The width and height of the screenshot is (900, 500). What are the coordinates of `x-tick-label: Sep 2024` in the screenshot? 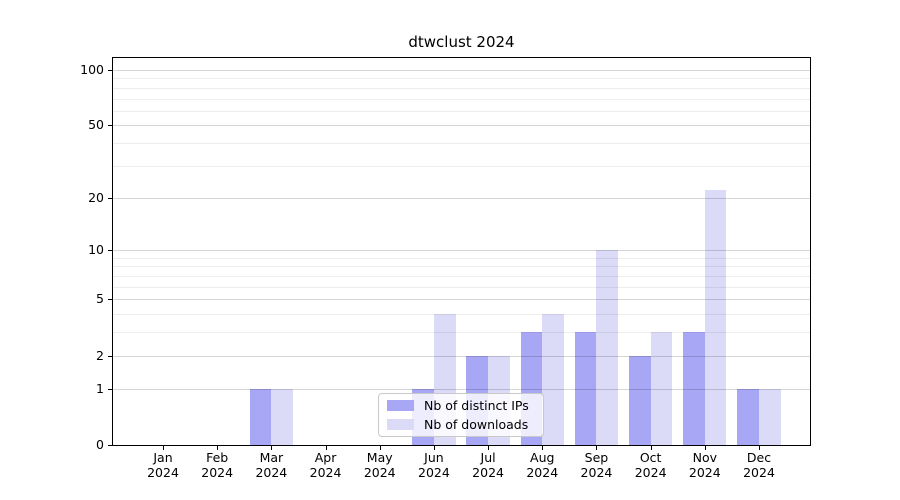 It's located at (596, 465).